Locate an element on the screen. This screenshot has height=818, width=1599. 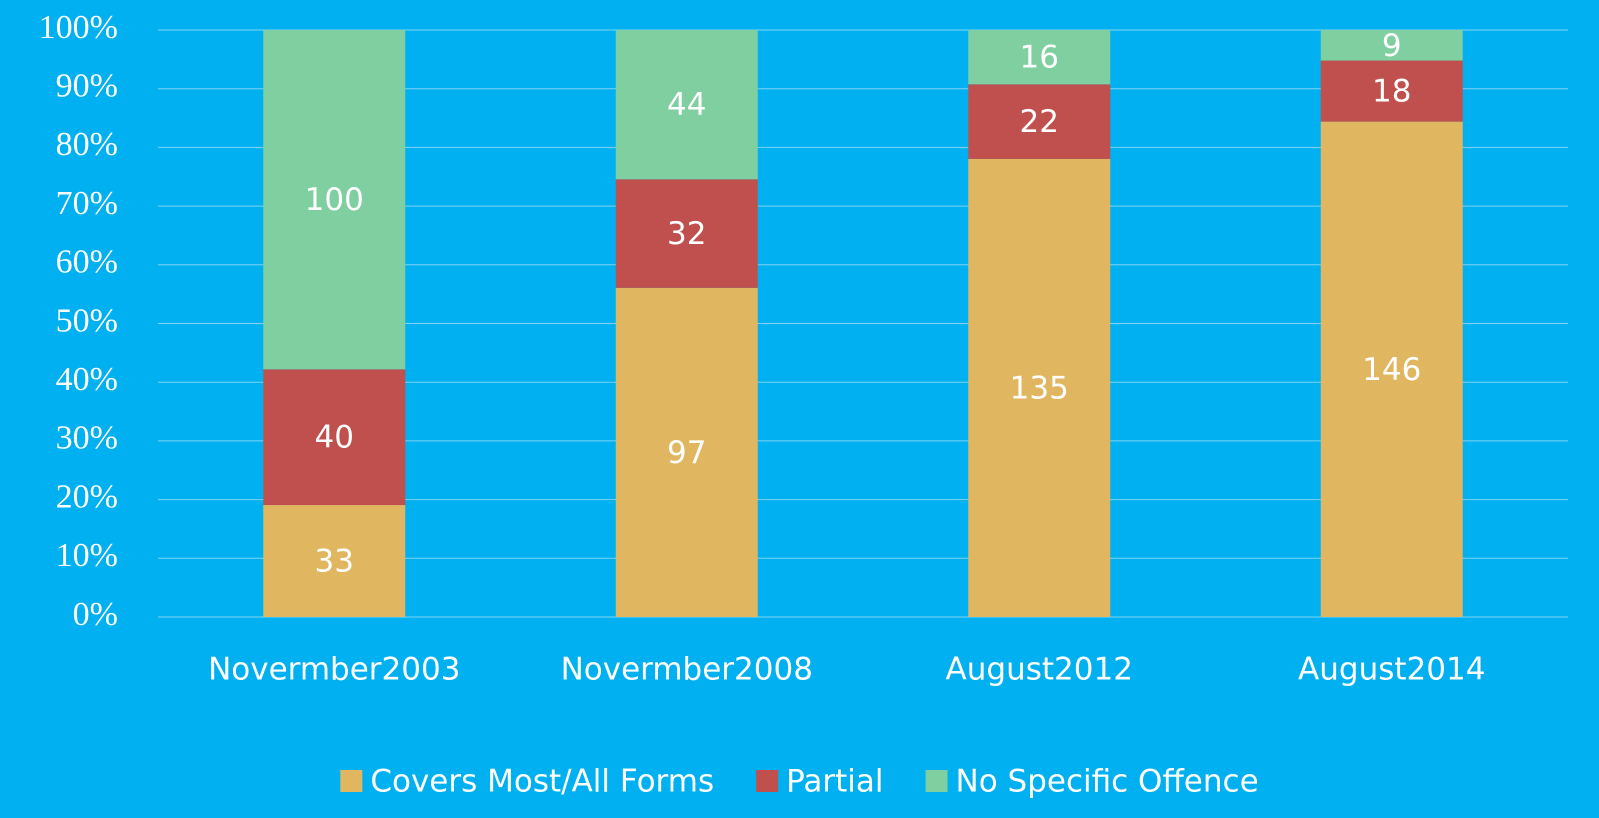
data-label: 16 is located at coordinates (1039, 58).